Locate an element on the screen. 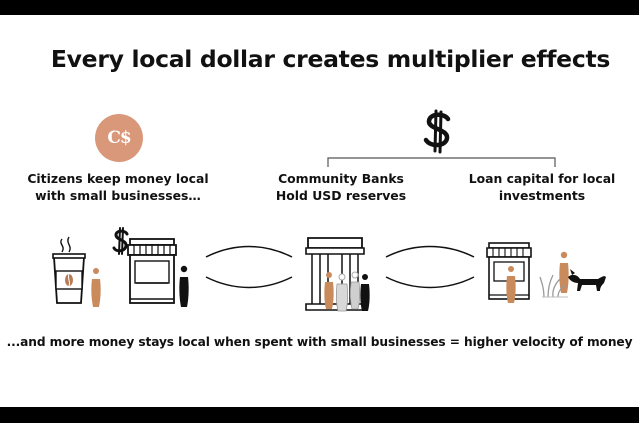 This screenshot has height=423, width=639. banks-caption: Community Banks Hold USD reserves is located at coordinates (341, 187).